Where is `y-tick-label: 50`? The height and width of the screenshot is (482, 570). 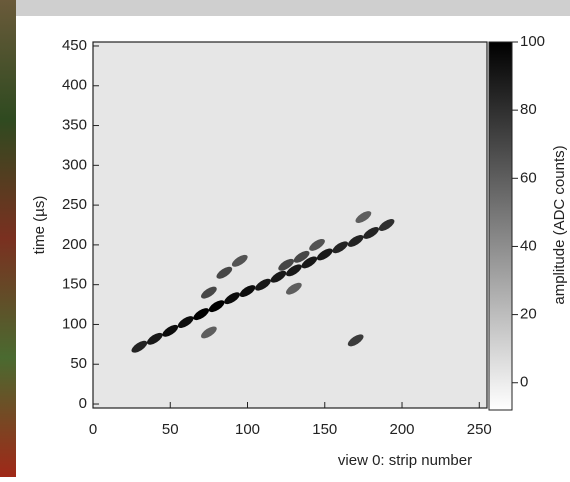 y-tick-label: 50 is located at coordinates (78, 363).